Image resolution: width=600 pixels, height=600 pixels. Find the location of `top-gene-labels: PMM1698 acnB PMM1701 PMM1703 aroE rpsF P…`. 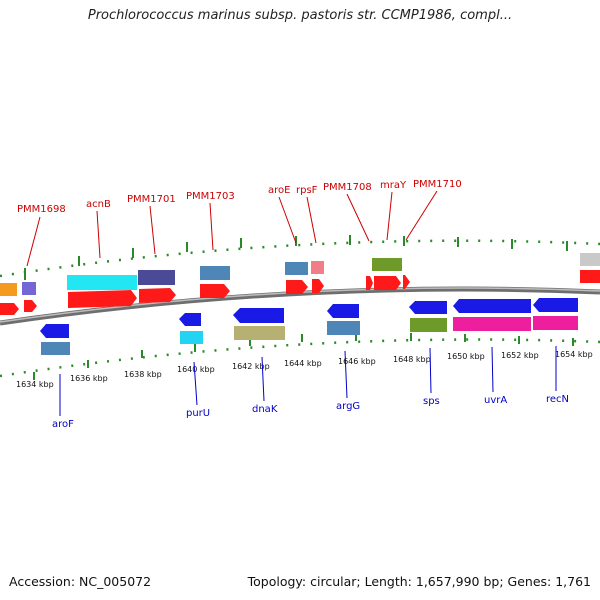

top-gene-labels: PMM1698 acnB PMM1701 PMM1703 aroE rpsF P… is located at coordinates (239, 197).